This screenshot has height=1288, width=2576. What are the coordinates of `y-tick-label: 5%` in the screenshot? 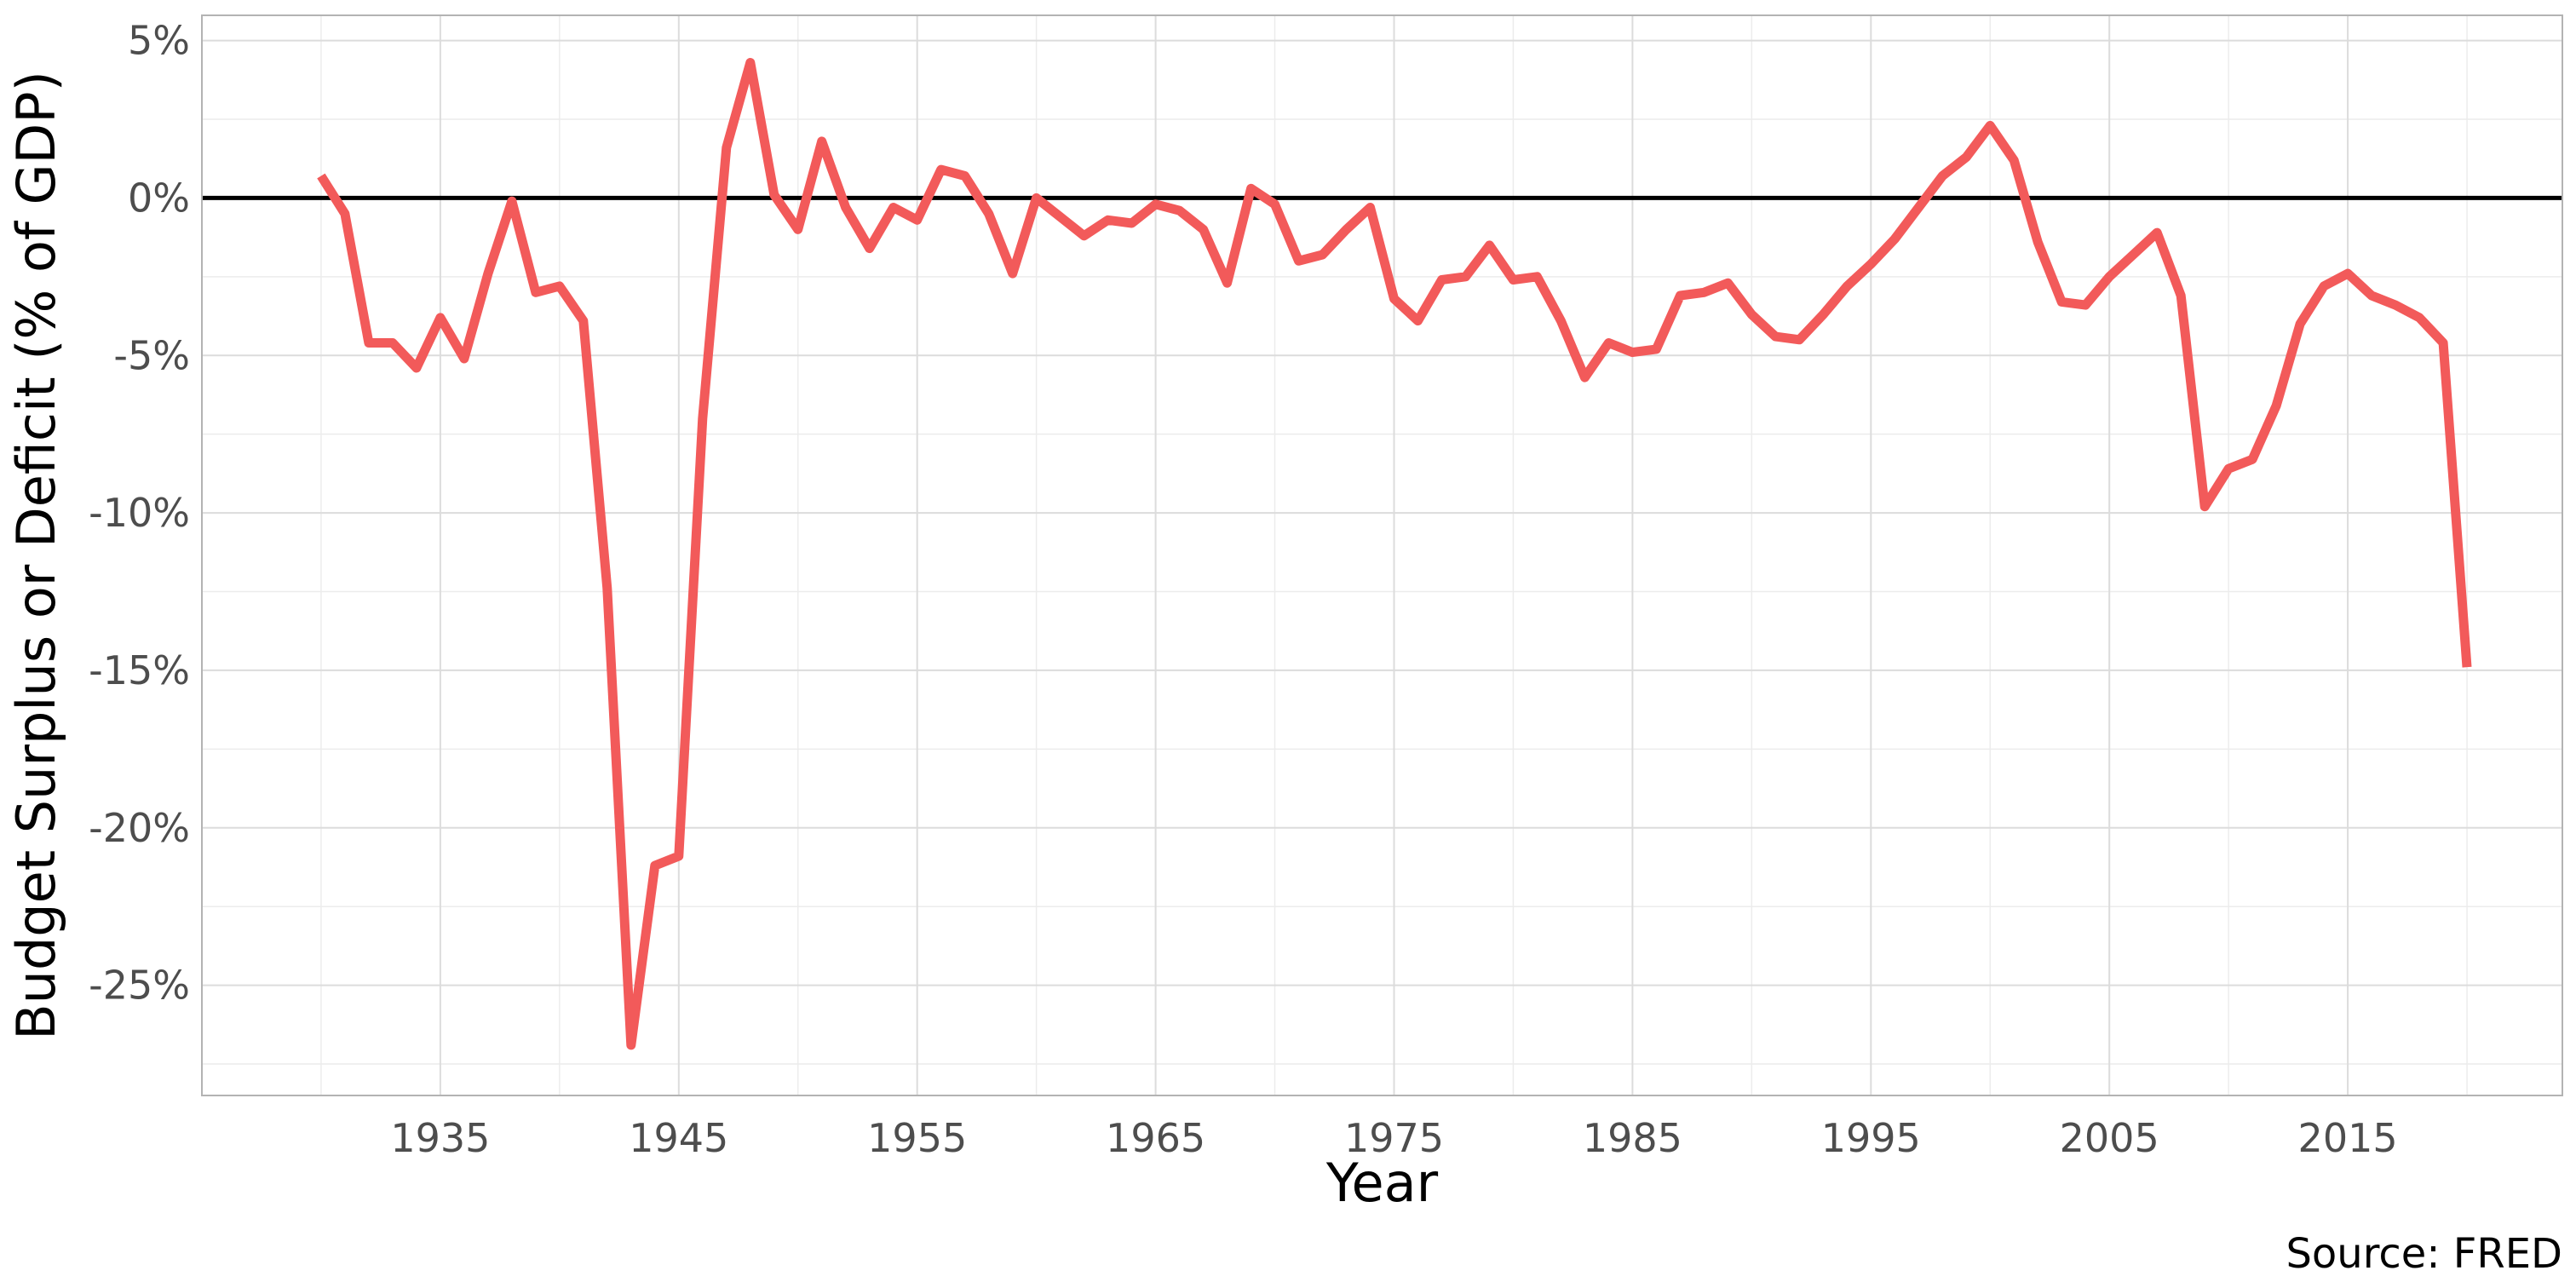 It's located at (159, 41).